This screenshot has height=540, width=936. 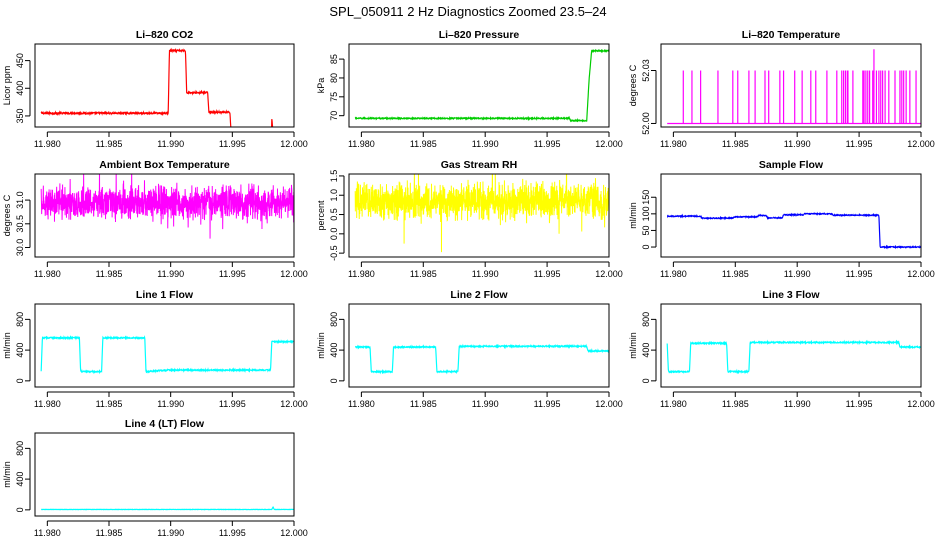 I want to click on chart-title: Line 2 Flow, so click(x=479, y=295).